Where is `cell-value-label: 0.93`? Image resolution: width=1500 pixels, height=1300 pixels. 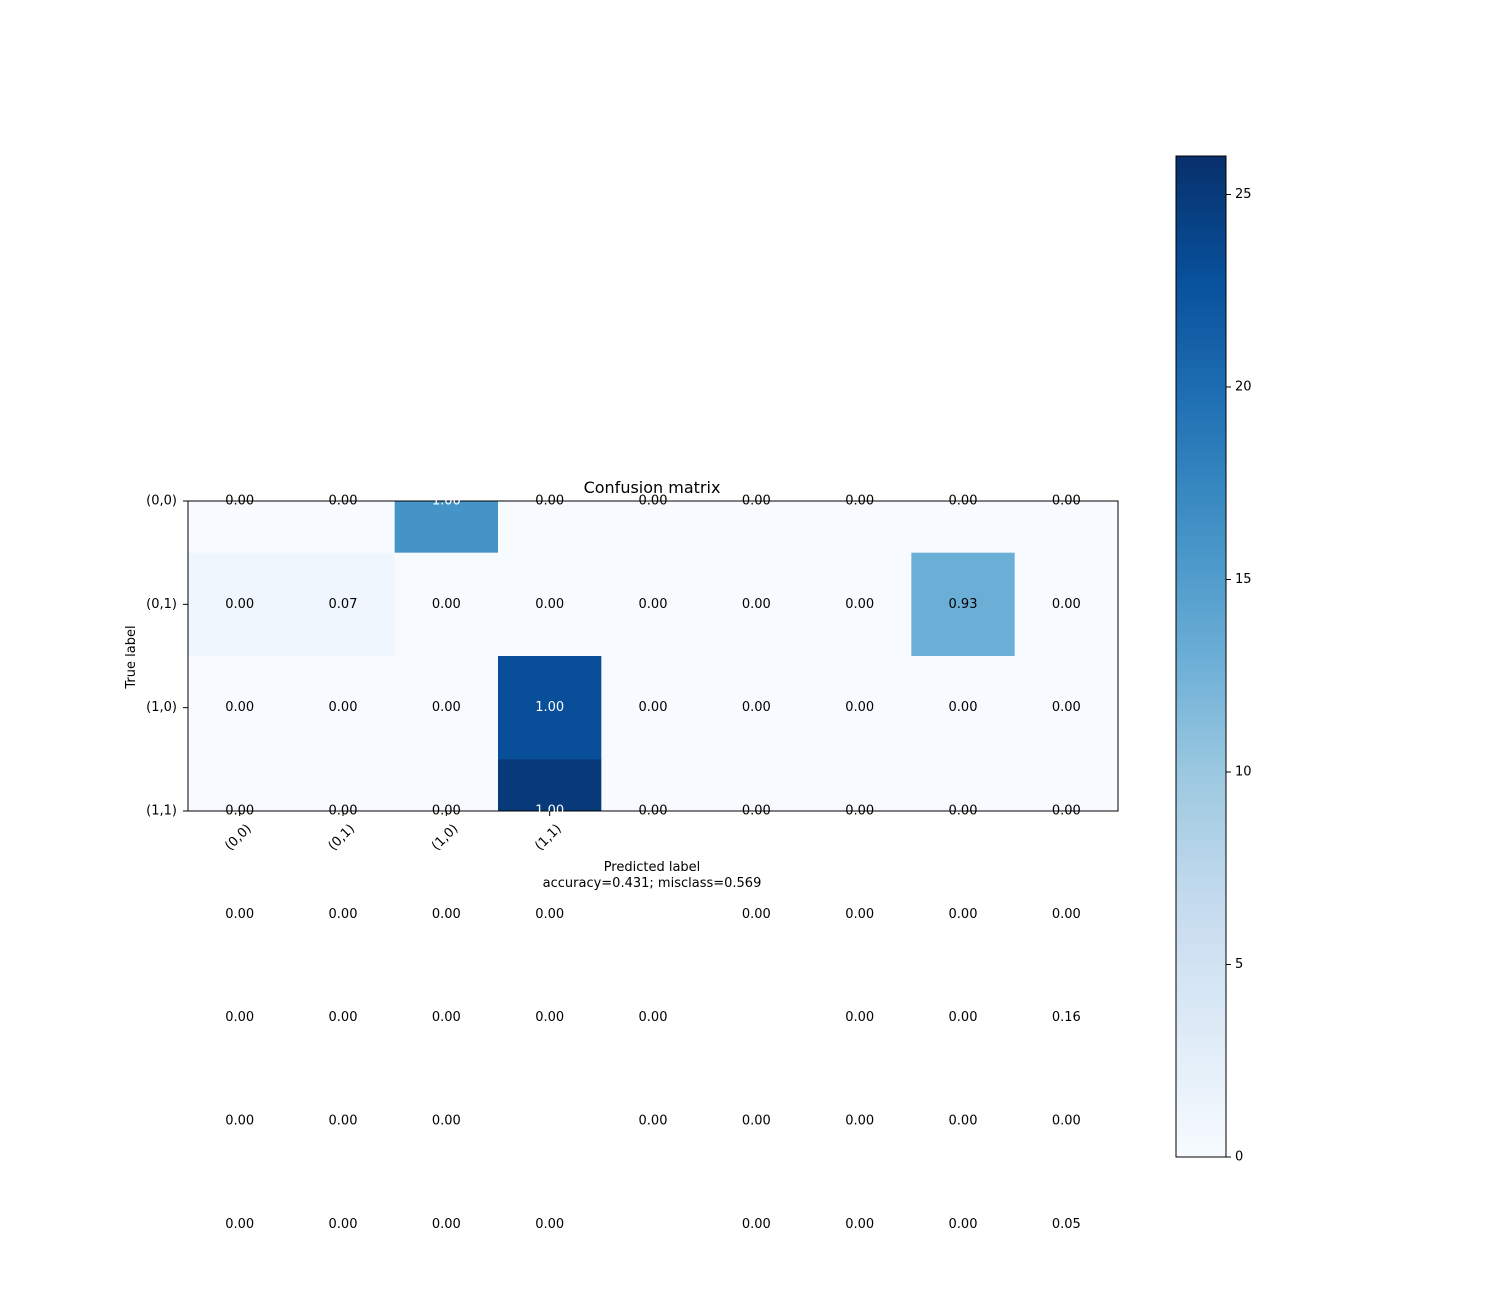 cell-value-label: 0.93 is located at coordinates (963, 604).